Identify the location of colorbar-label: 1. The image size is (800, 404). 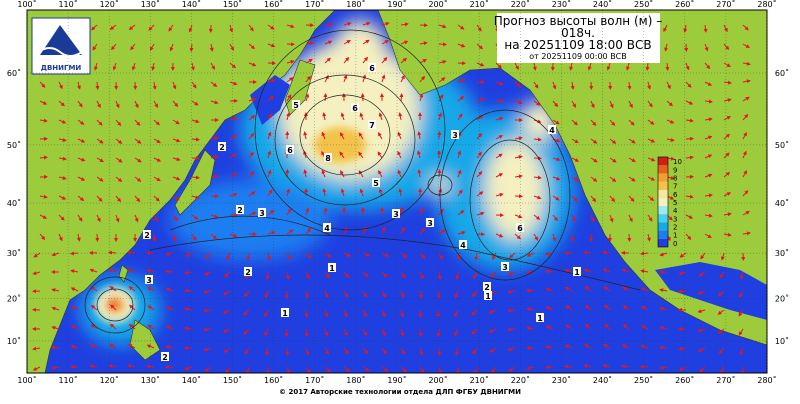
(675, 236).